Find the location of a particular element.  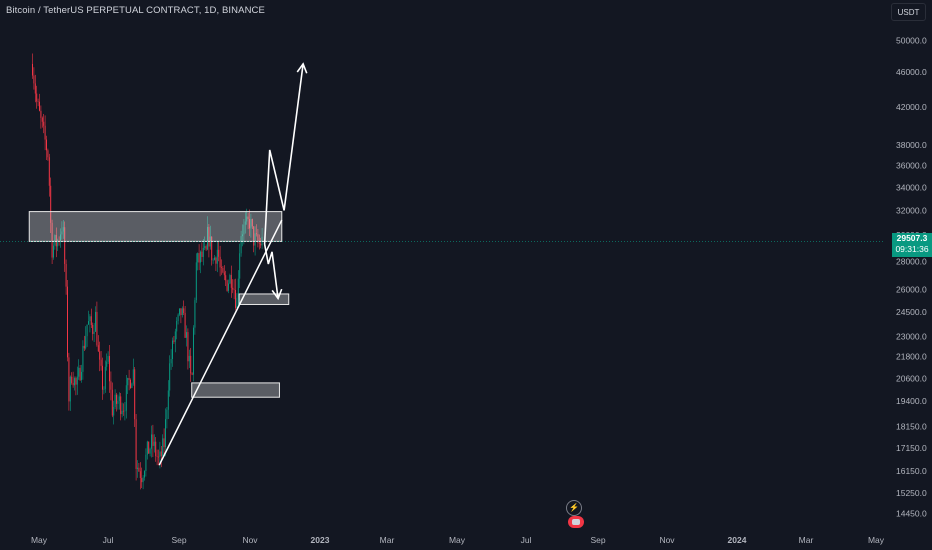

x-tick-label: May is located at coordinates (457, 540).